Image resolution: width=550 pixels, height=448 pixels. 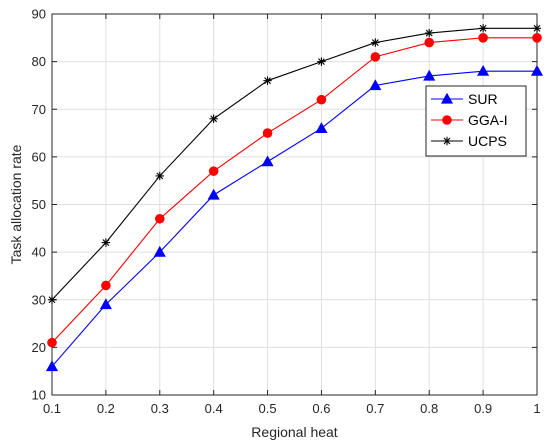 I want to click on legend-entry-gga-i: GGA-I, so click(x=469, y=120).